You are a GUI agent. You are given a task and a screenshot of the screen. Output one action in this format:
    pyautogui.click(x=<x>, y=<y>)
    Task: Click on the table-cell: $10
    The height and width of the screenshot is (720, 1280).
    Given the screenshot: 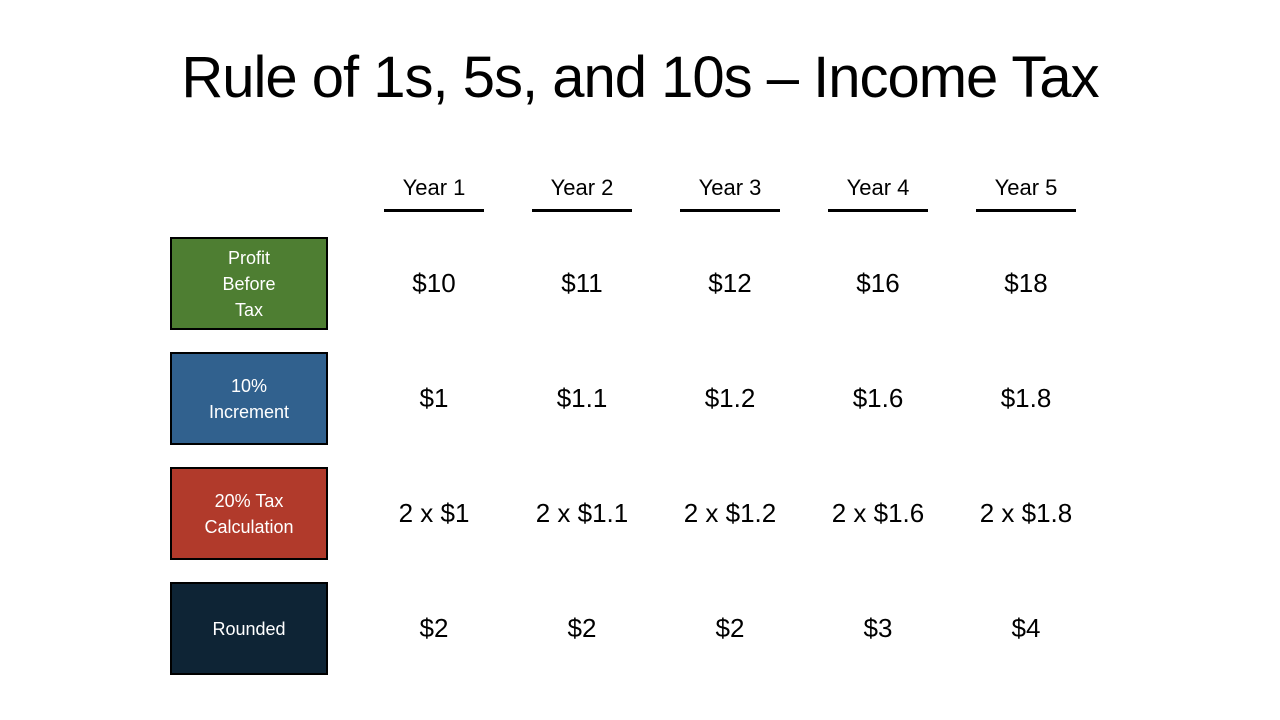 What is the action you would take?
    pyautogui.click(x=434, y=283)
    